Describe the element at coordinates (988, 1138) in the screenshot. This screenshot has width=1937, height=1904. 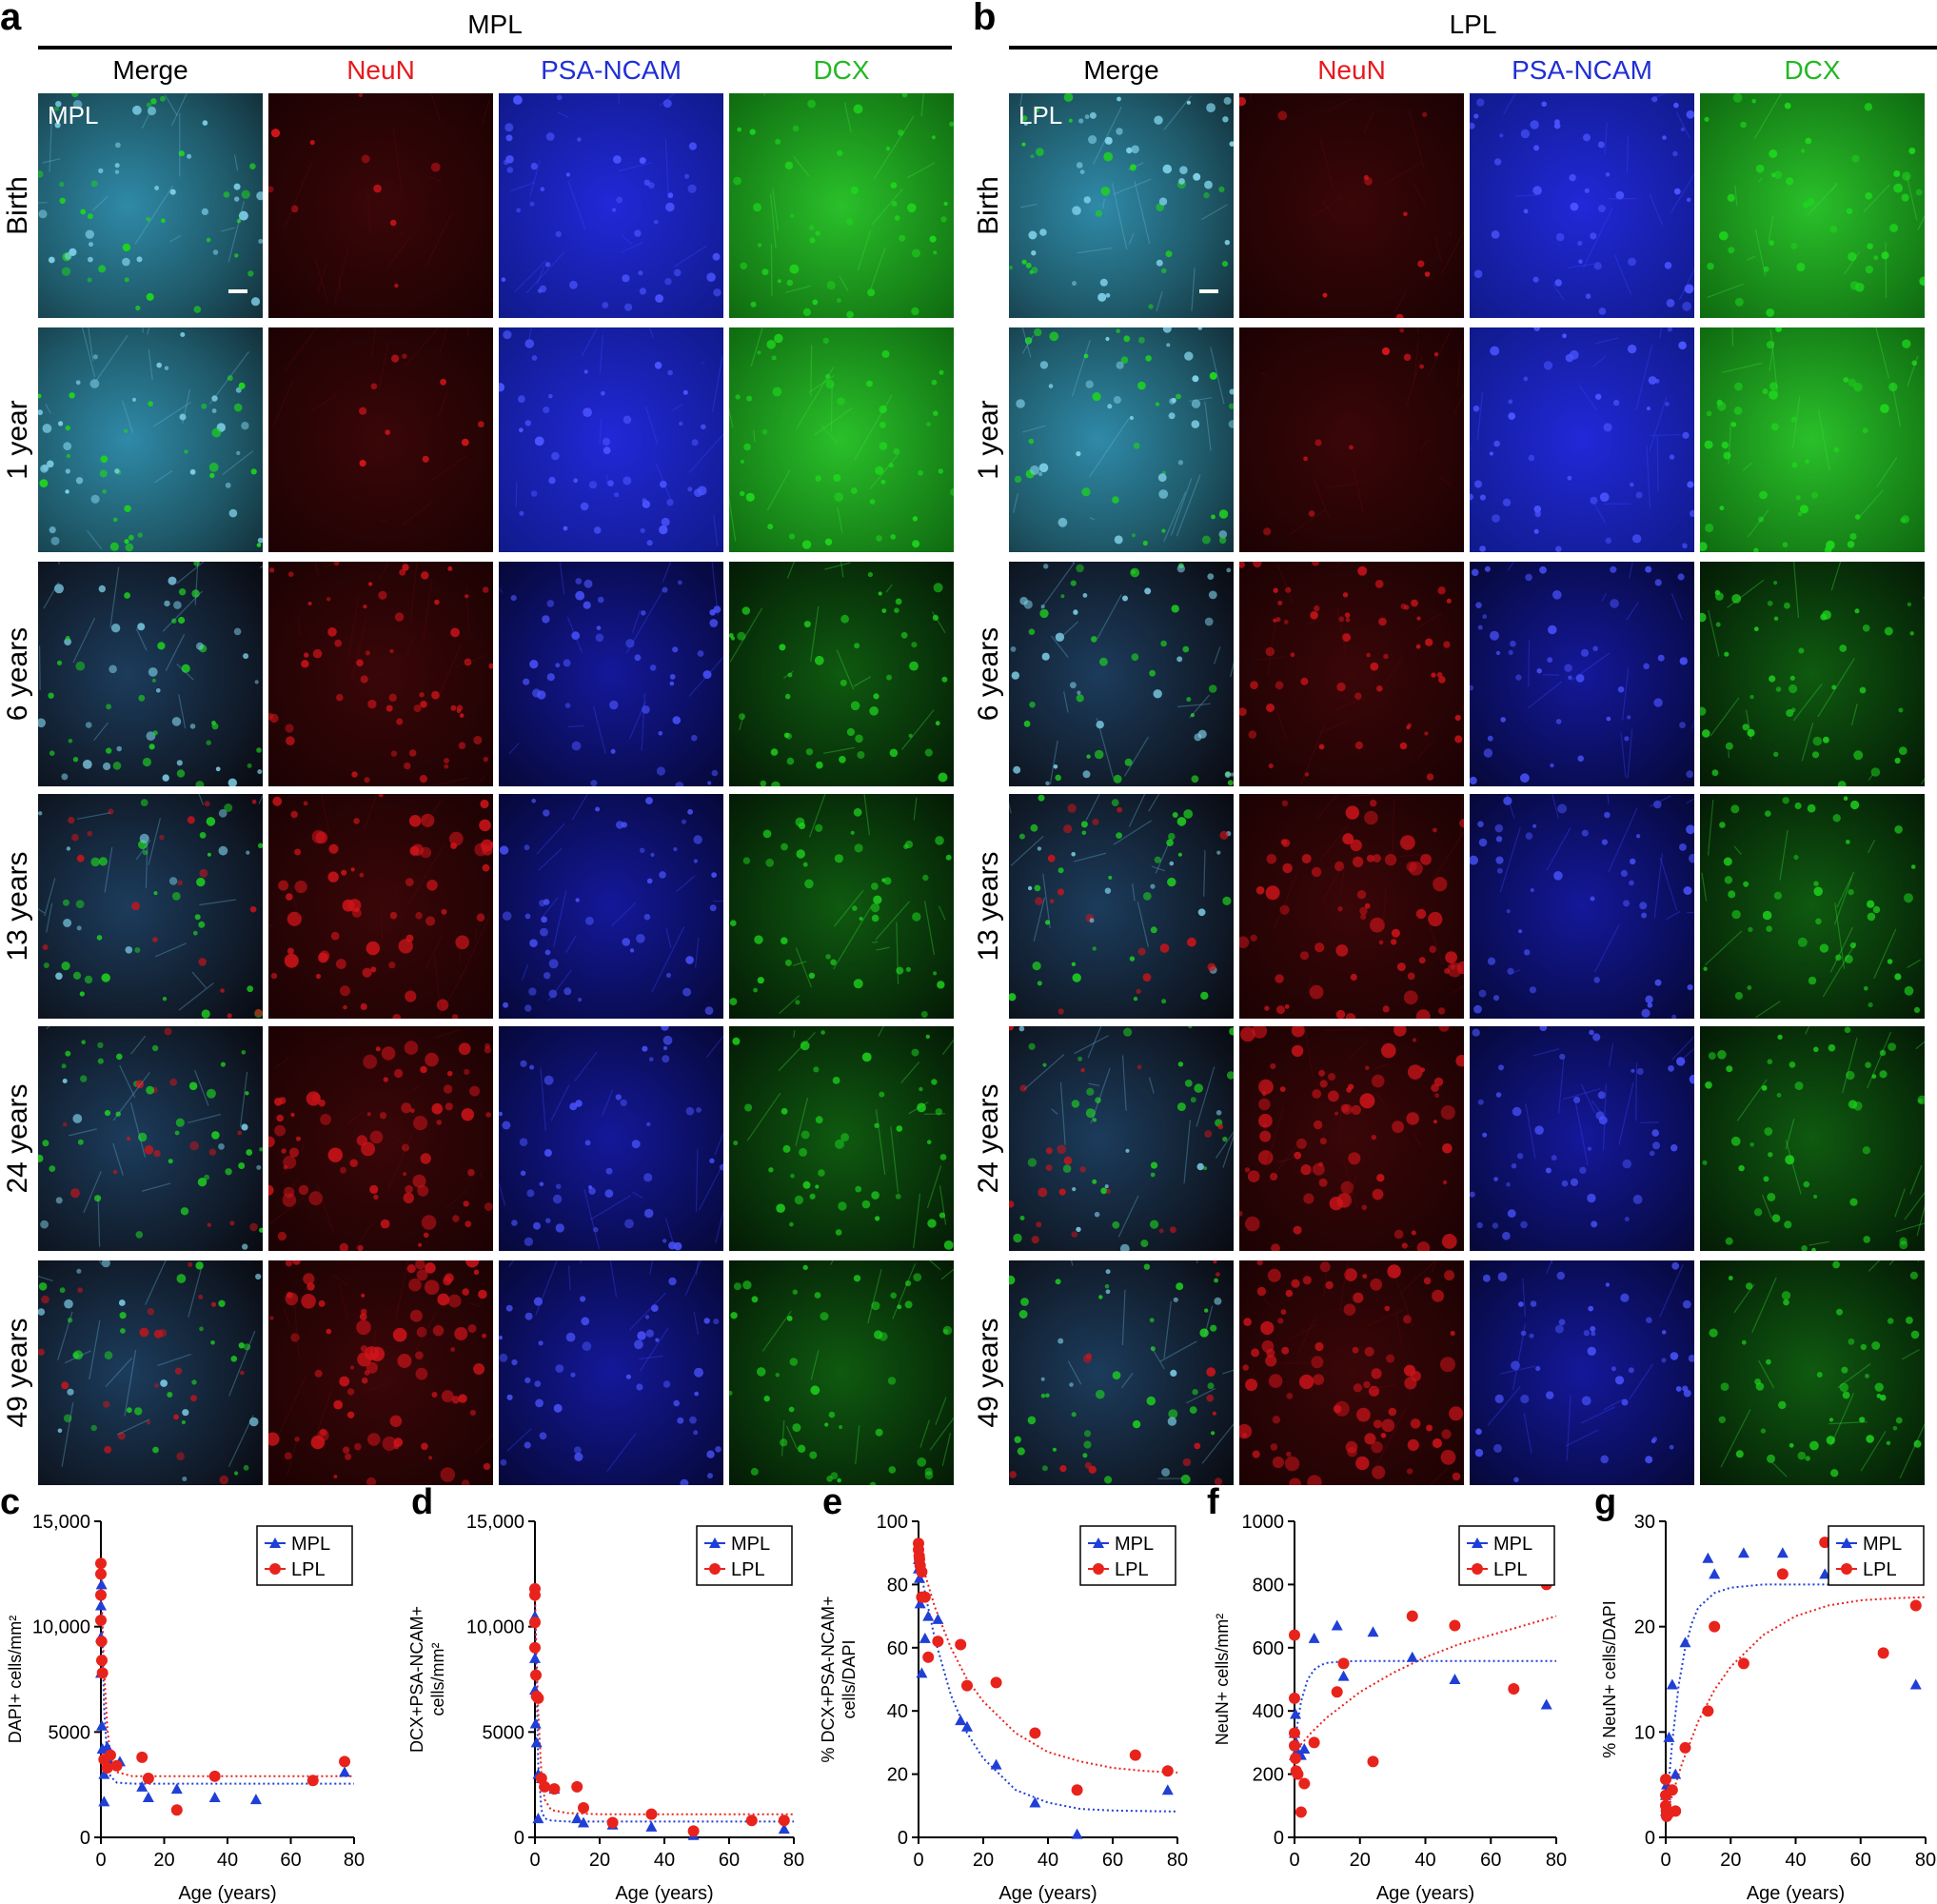
I see `row-label-24-years: 24 years` at that location.